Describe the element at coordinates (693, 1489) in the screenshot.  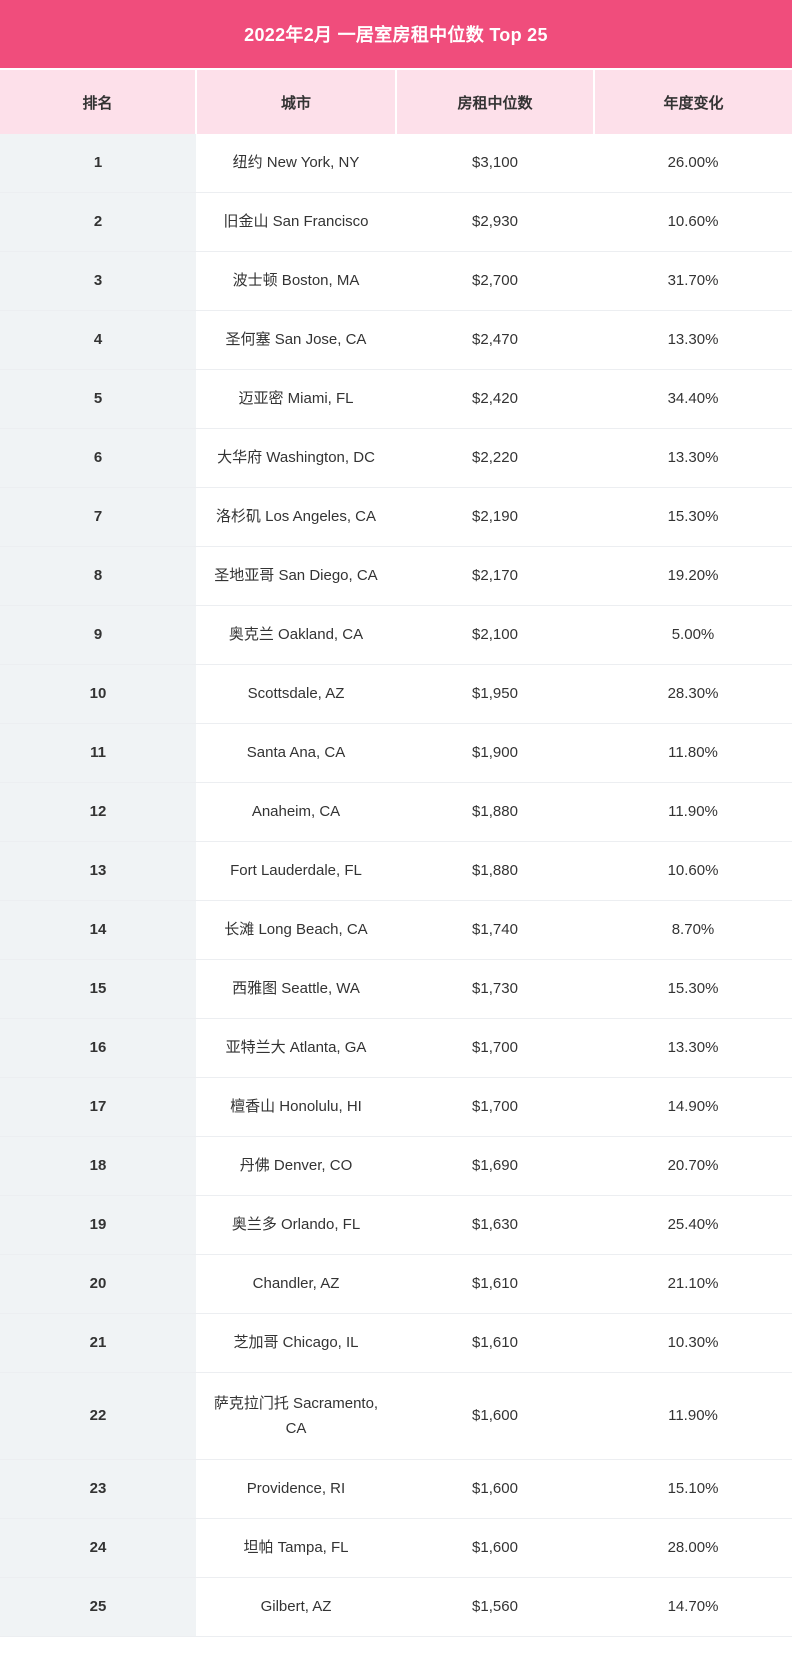
I see `annual-change-cell: 15.10%` at that location.